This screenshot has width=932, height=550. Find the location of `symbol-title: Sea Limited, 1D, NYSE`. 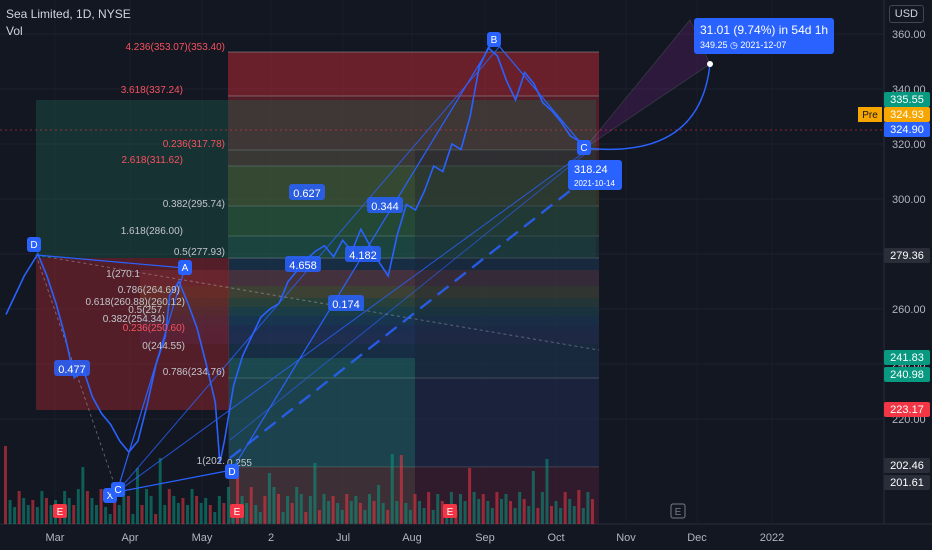

symbol-title: Sea Limited, 1D, NYSE is located at coordinates (68, 14).